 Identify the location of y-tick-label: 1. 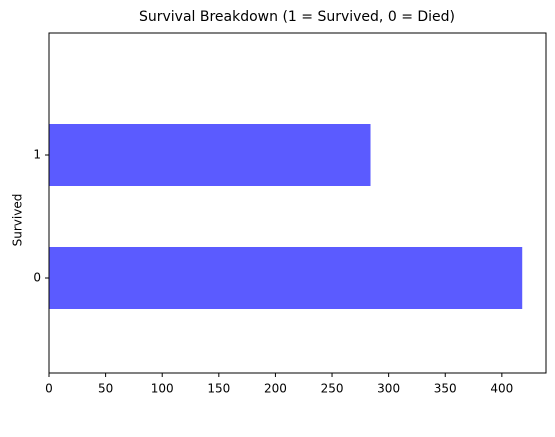
(37, 155).